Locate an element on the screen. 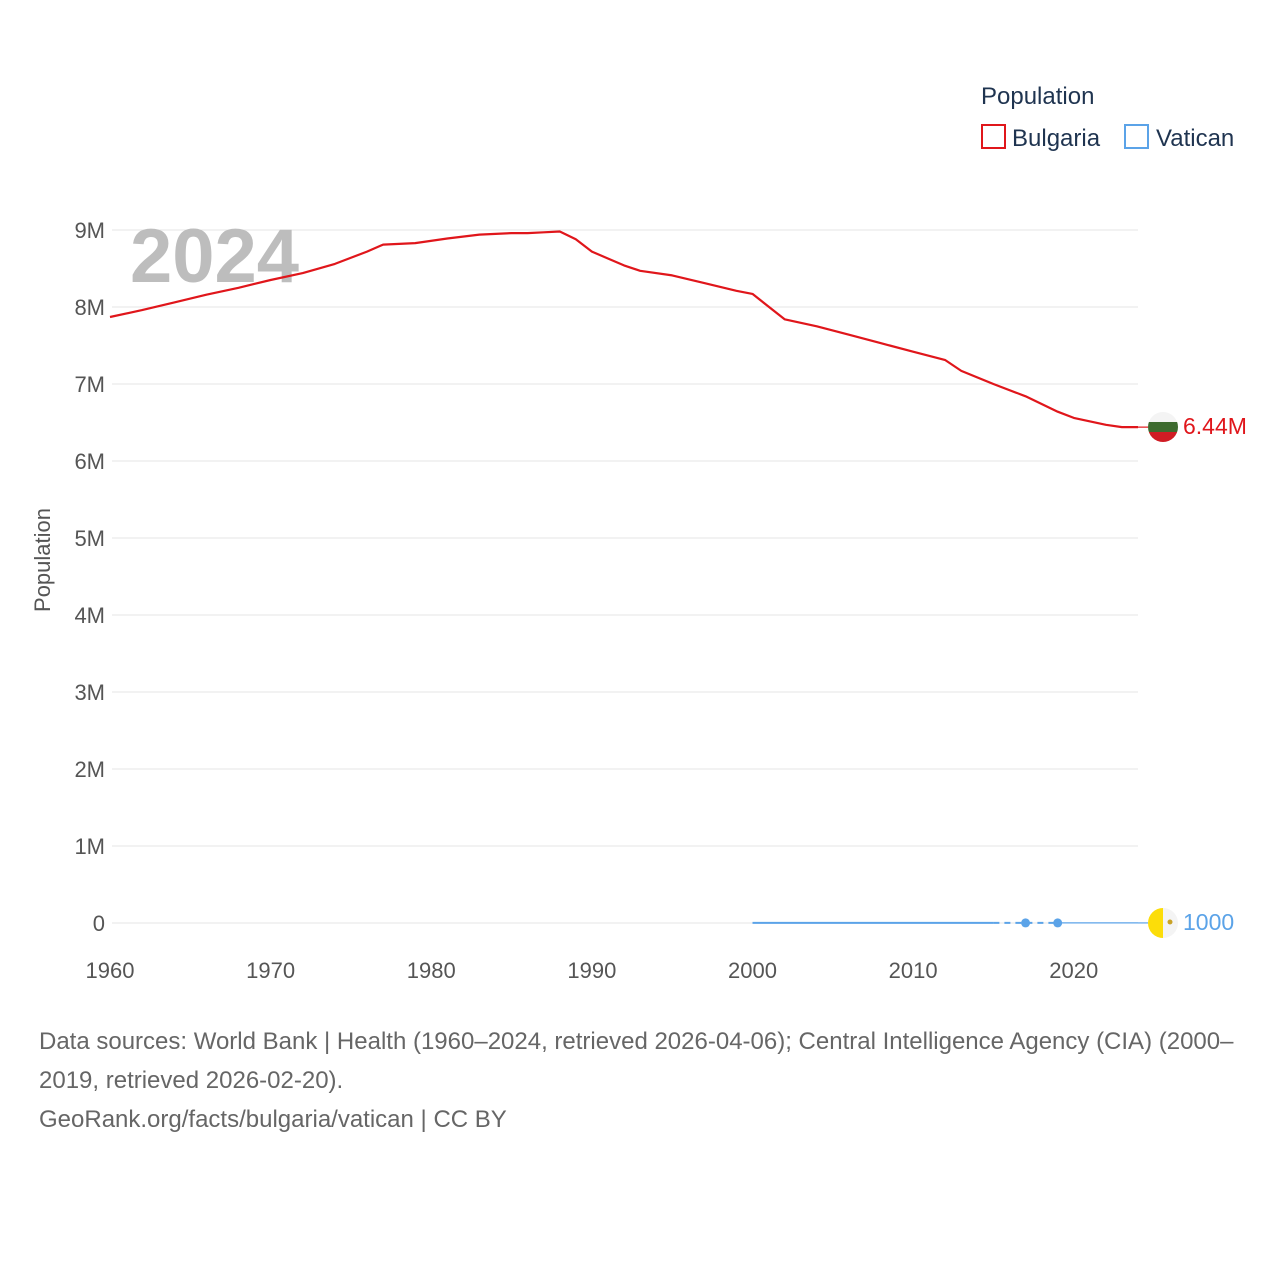 The height and width of the screenshot is (1280, 1280). x-tick-label: 2020 is located at coordinates (1073, 970).